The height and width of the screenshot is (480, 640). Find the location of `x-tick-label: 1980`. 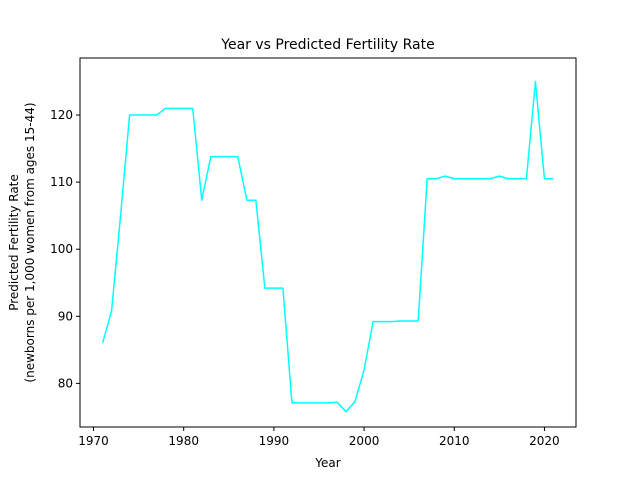

x-tick-label: 1980 is located at coordinates (183, 441).